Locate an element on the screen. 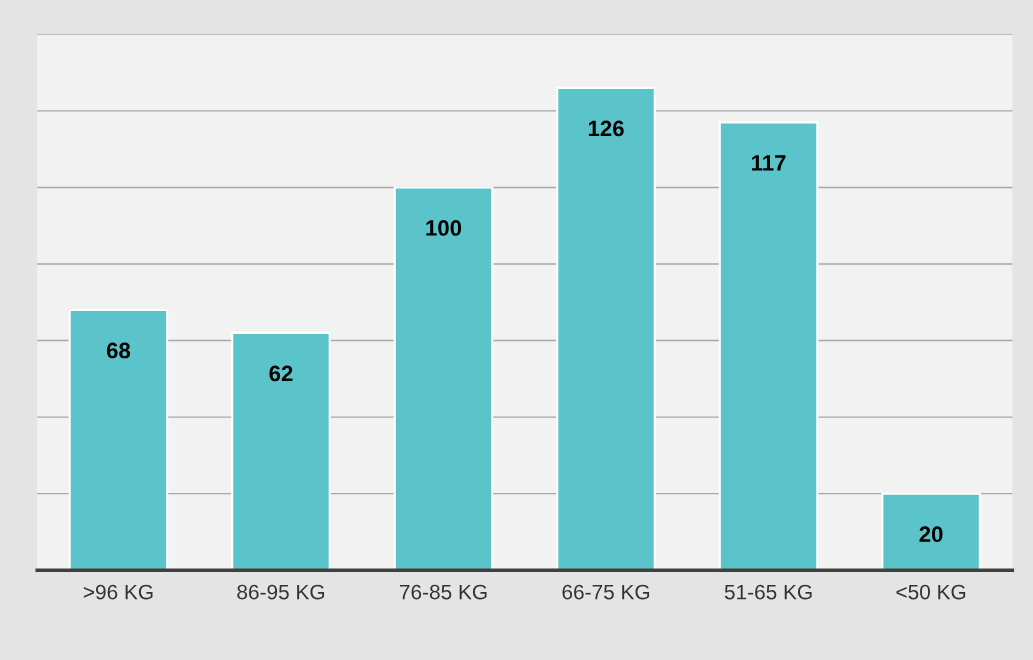 The height and width of the screenshot is (660, 1033). data-label: 20 is located at coordinates (931, 534).